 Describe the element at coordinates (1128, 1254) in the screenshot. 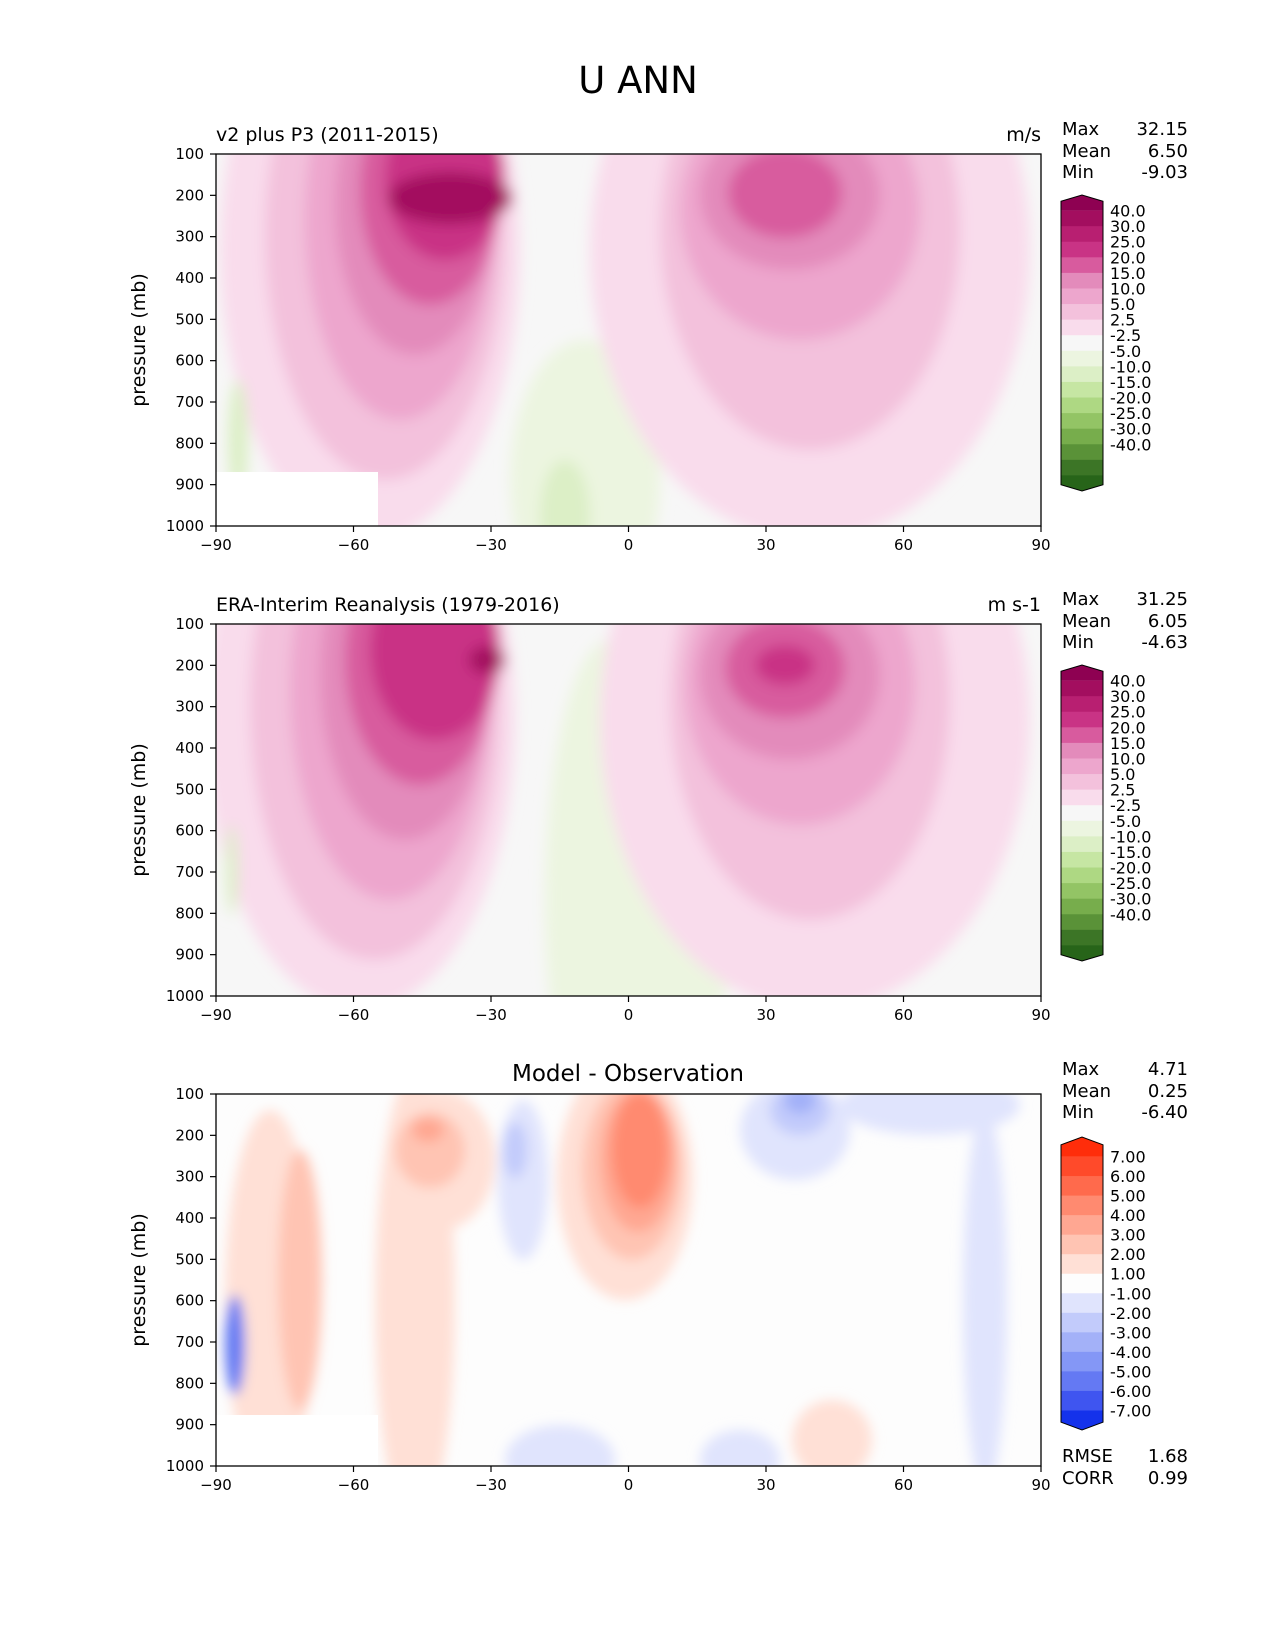

I see `colorbar-label: 2.00` at that location.